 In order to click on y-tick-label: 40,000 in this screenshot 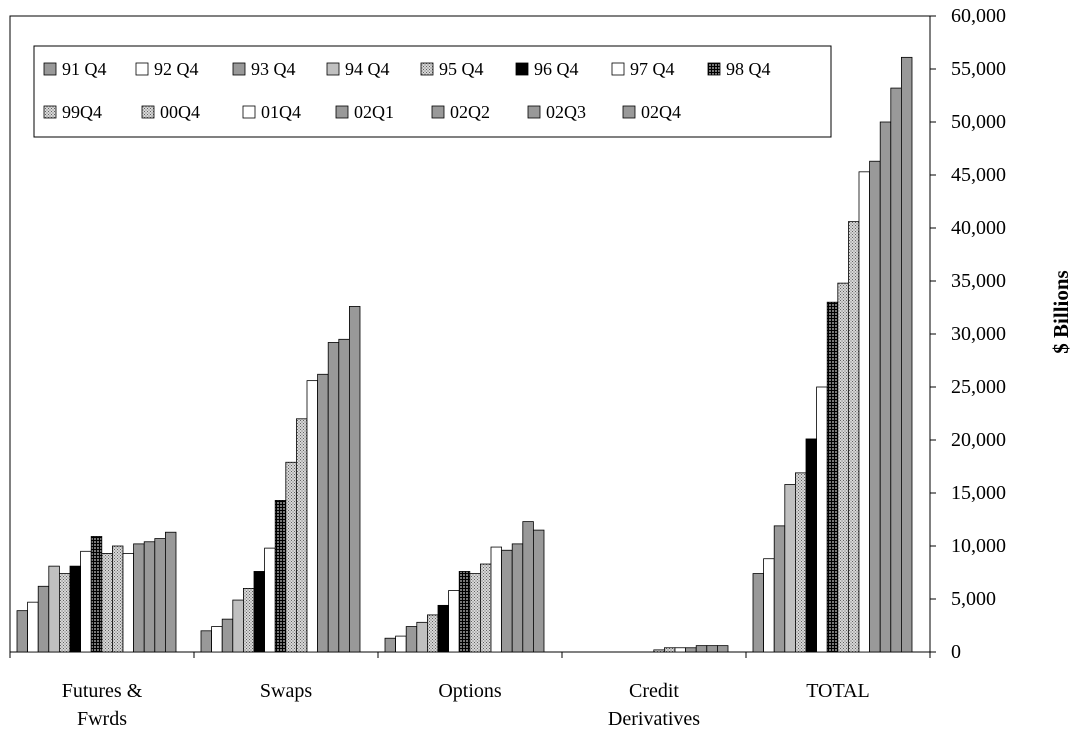, I will do `click(978, 228)`.